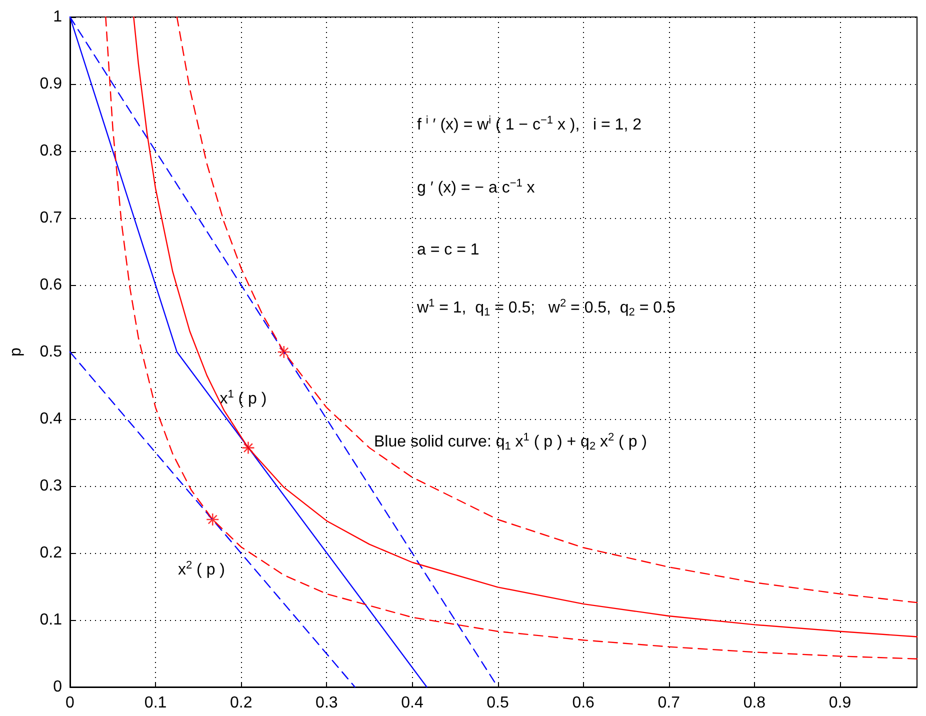 This screenshot has height=716, width=926. What do you see at coordinates (51, 553) in the screenshot?
I see `y-tick-label: 0.2` at bounding box center [51, 553].